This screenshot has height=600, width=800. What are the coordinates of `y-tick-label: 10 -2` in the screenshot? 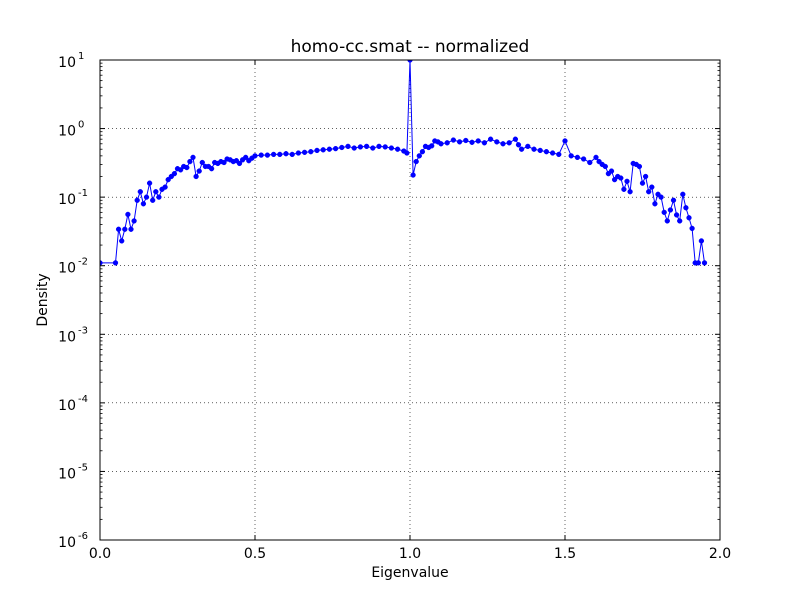 It's located at (73, 267).